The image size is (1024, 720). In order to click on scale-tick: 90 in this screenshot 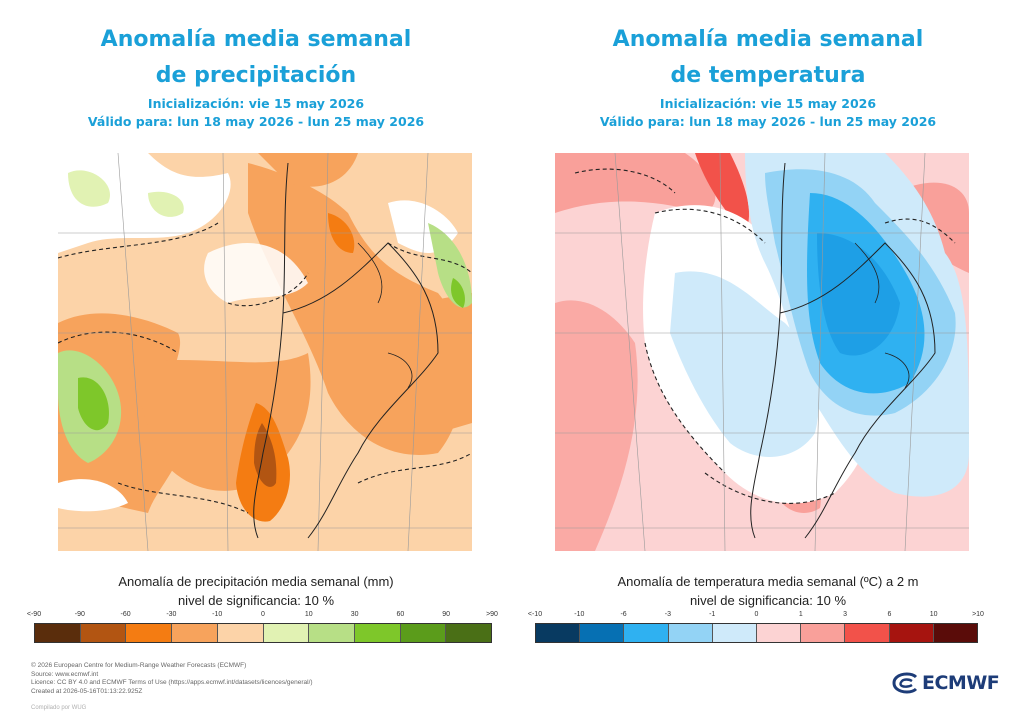, I will do `click(446, 614)`.